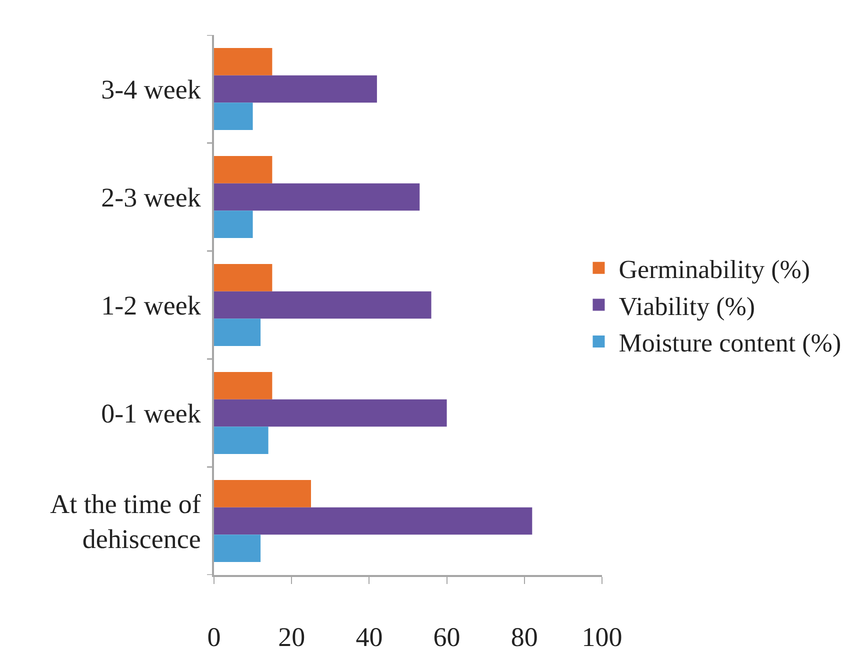  What do you see at coordinates (446, 637) in the screenshot?
I see `x-tick-label: 60` at bounding box center [446, 637].